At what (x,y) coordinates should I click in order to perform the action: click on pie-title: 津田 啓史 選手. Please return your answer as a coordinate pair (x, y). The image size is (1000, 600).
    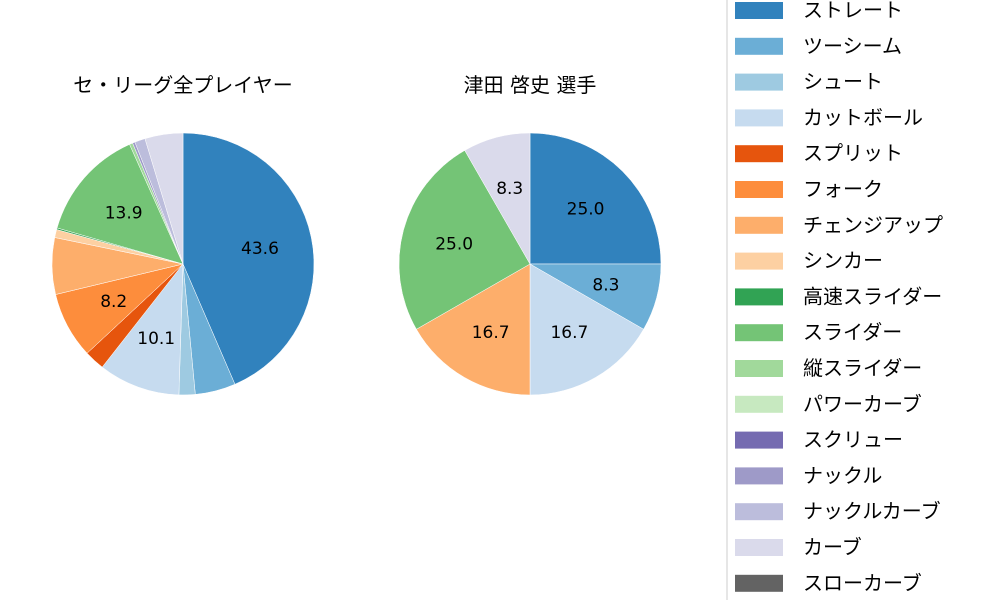
    Looking at the image, I should click on (530, 85).